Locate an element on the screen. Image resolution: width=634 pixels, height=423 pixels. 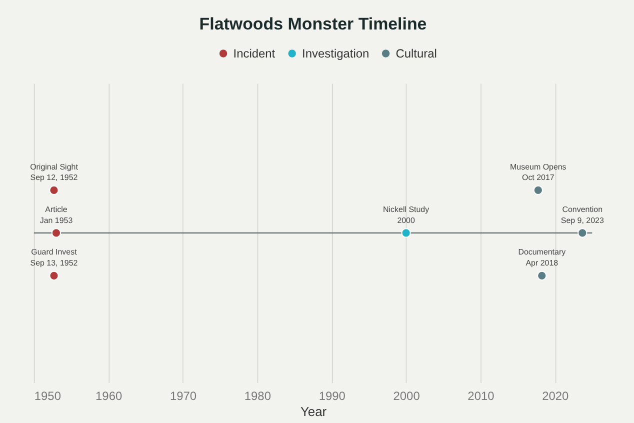
x-axis-title: Year is located at coordinates (314, 411).